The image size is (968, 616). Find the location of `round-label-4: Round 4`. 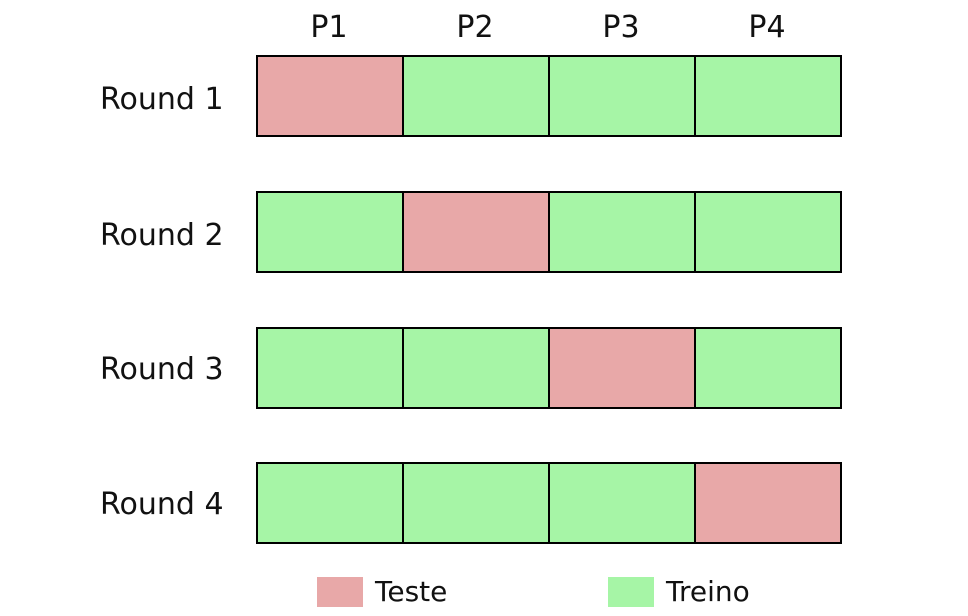

round-label-4: Round 4 is located at coordinates (162, 504).